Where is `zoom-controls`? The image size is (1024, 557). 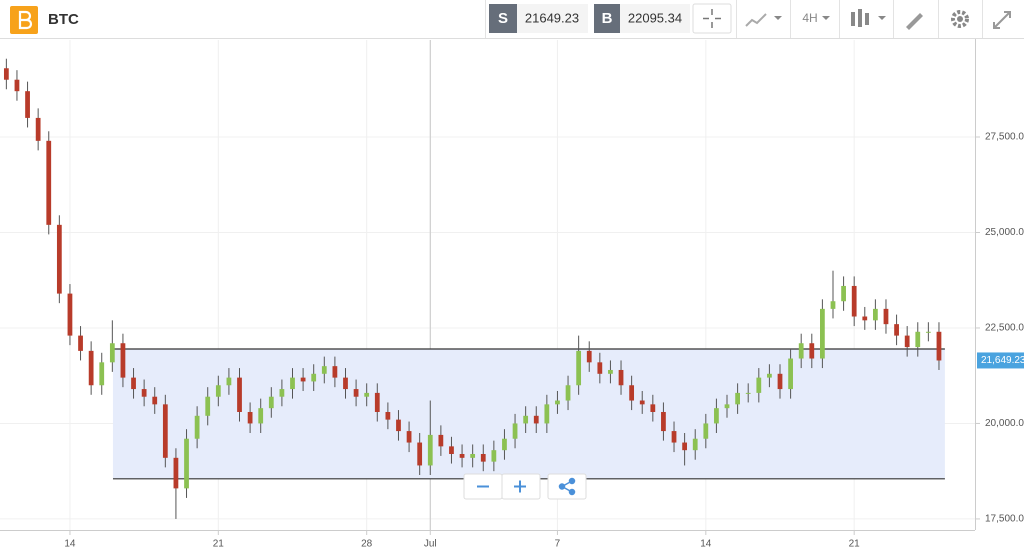 zoom-controls is located at coordinates (525, 486).